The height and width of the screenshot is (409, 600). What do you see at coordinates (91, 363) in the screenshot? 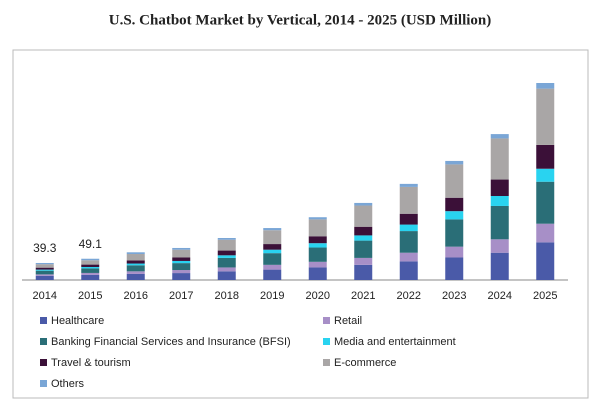
I see `legend-label: Travel & tourism` at bounding box center [91, 363].